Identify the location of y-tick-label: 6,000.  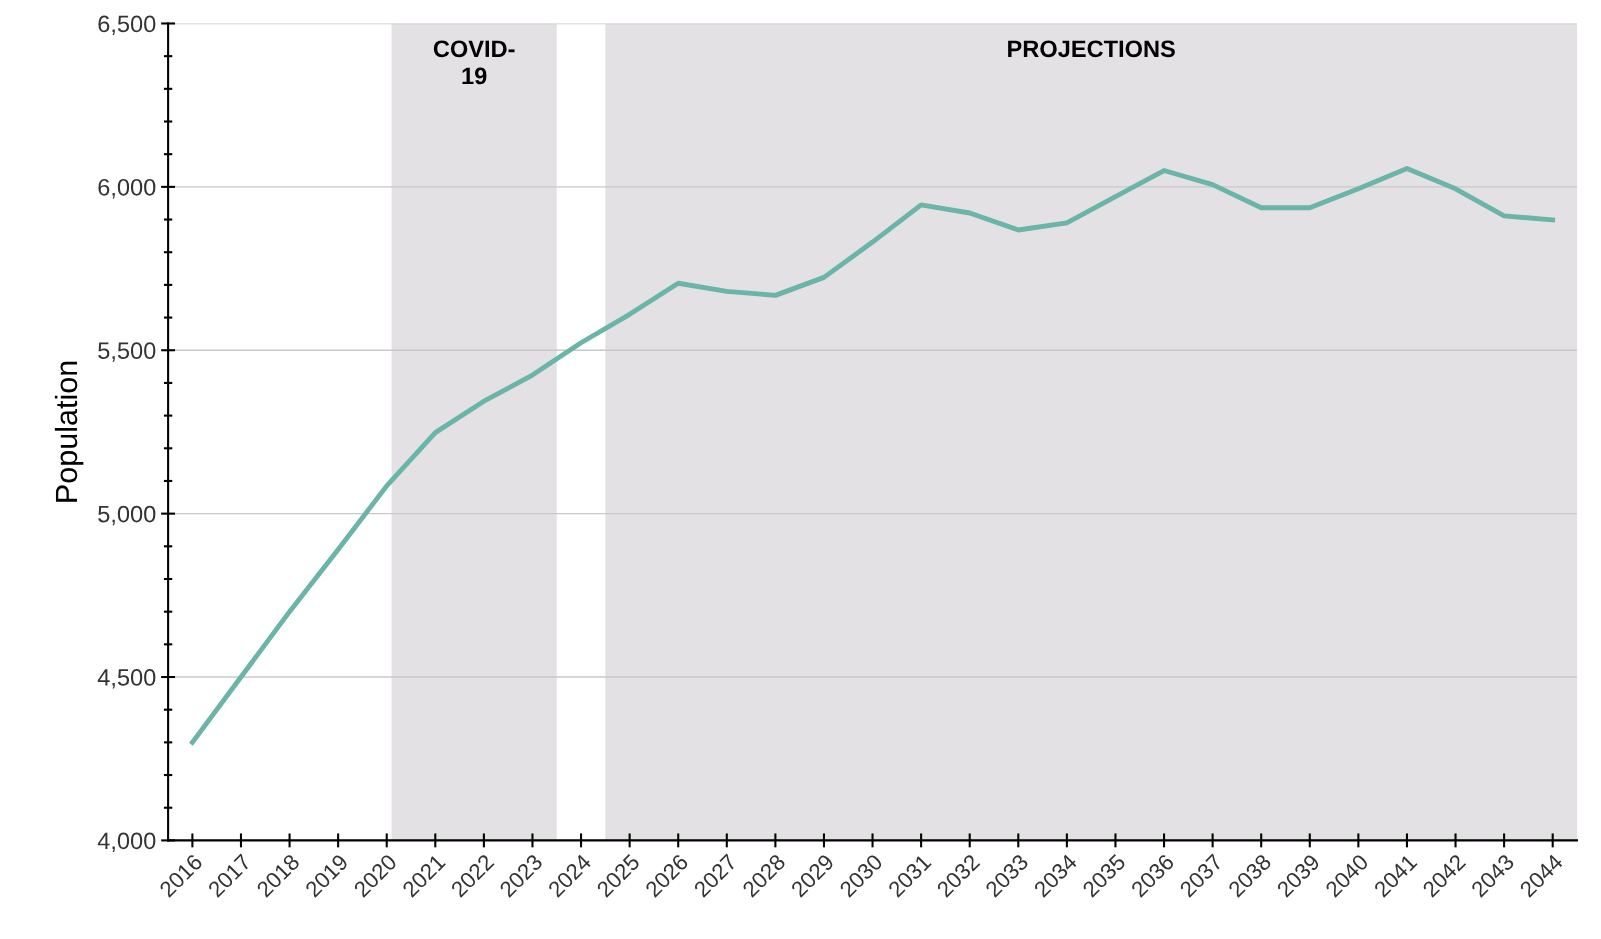
(127, 188).